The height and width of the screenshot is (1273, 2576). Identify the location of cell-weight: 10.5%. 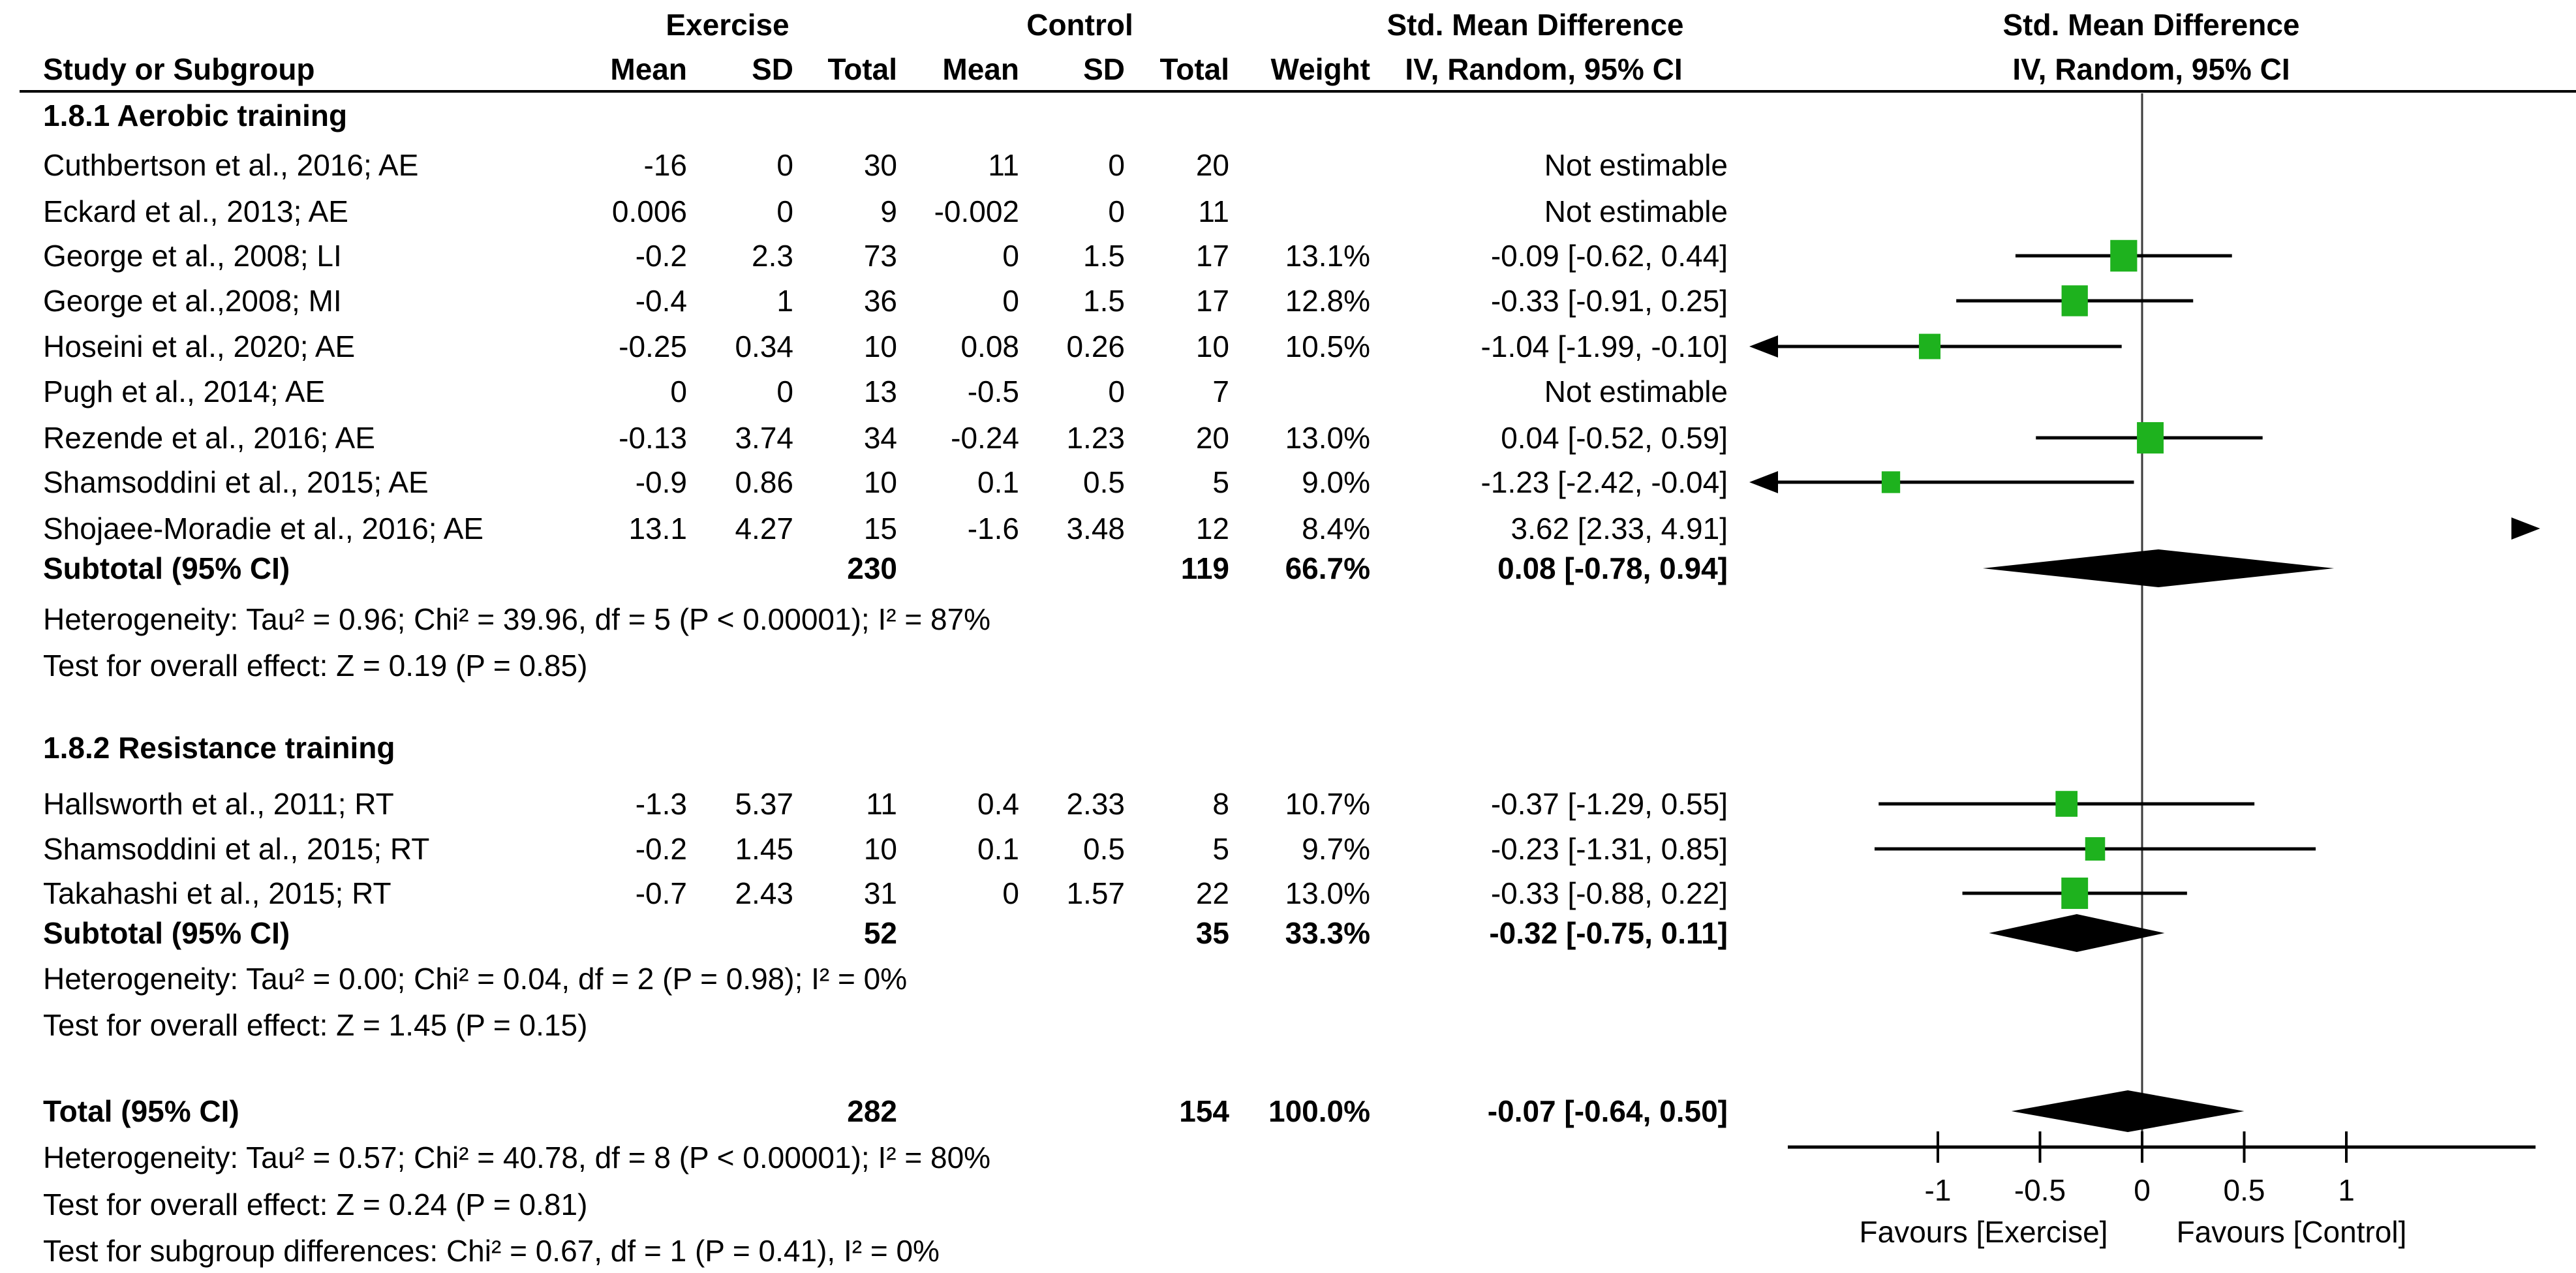
(1327, 346).